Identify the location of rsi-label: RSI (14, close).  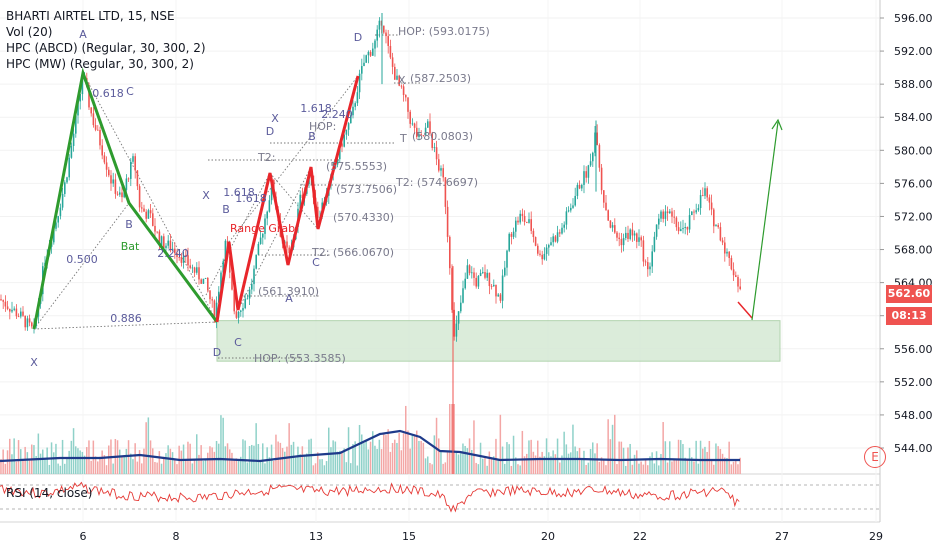
(49, 493).